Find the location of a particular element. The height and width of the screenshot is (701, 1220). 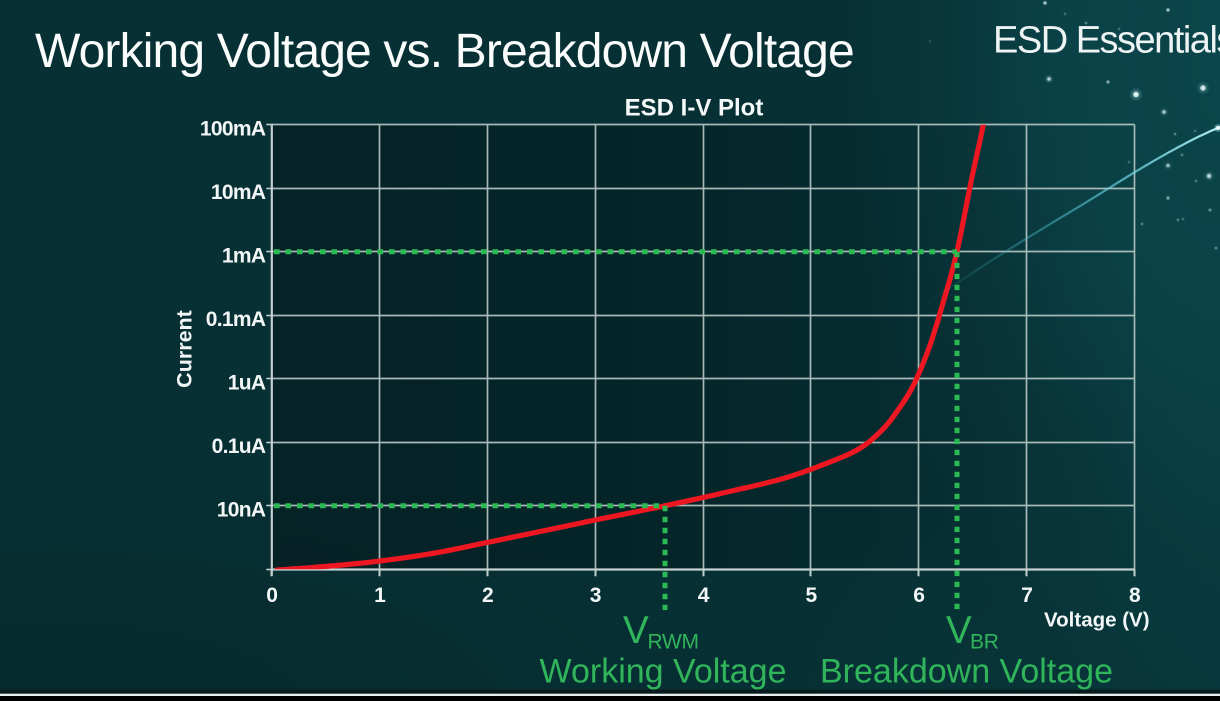

svg-text: Working Voltage is located at coordinates (663, 671).